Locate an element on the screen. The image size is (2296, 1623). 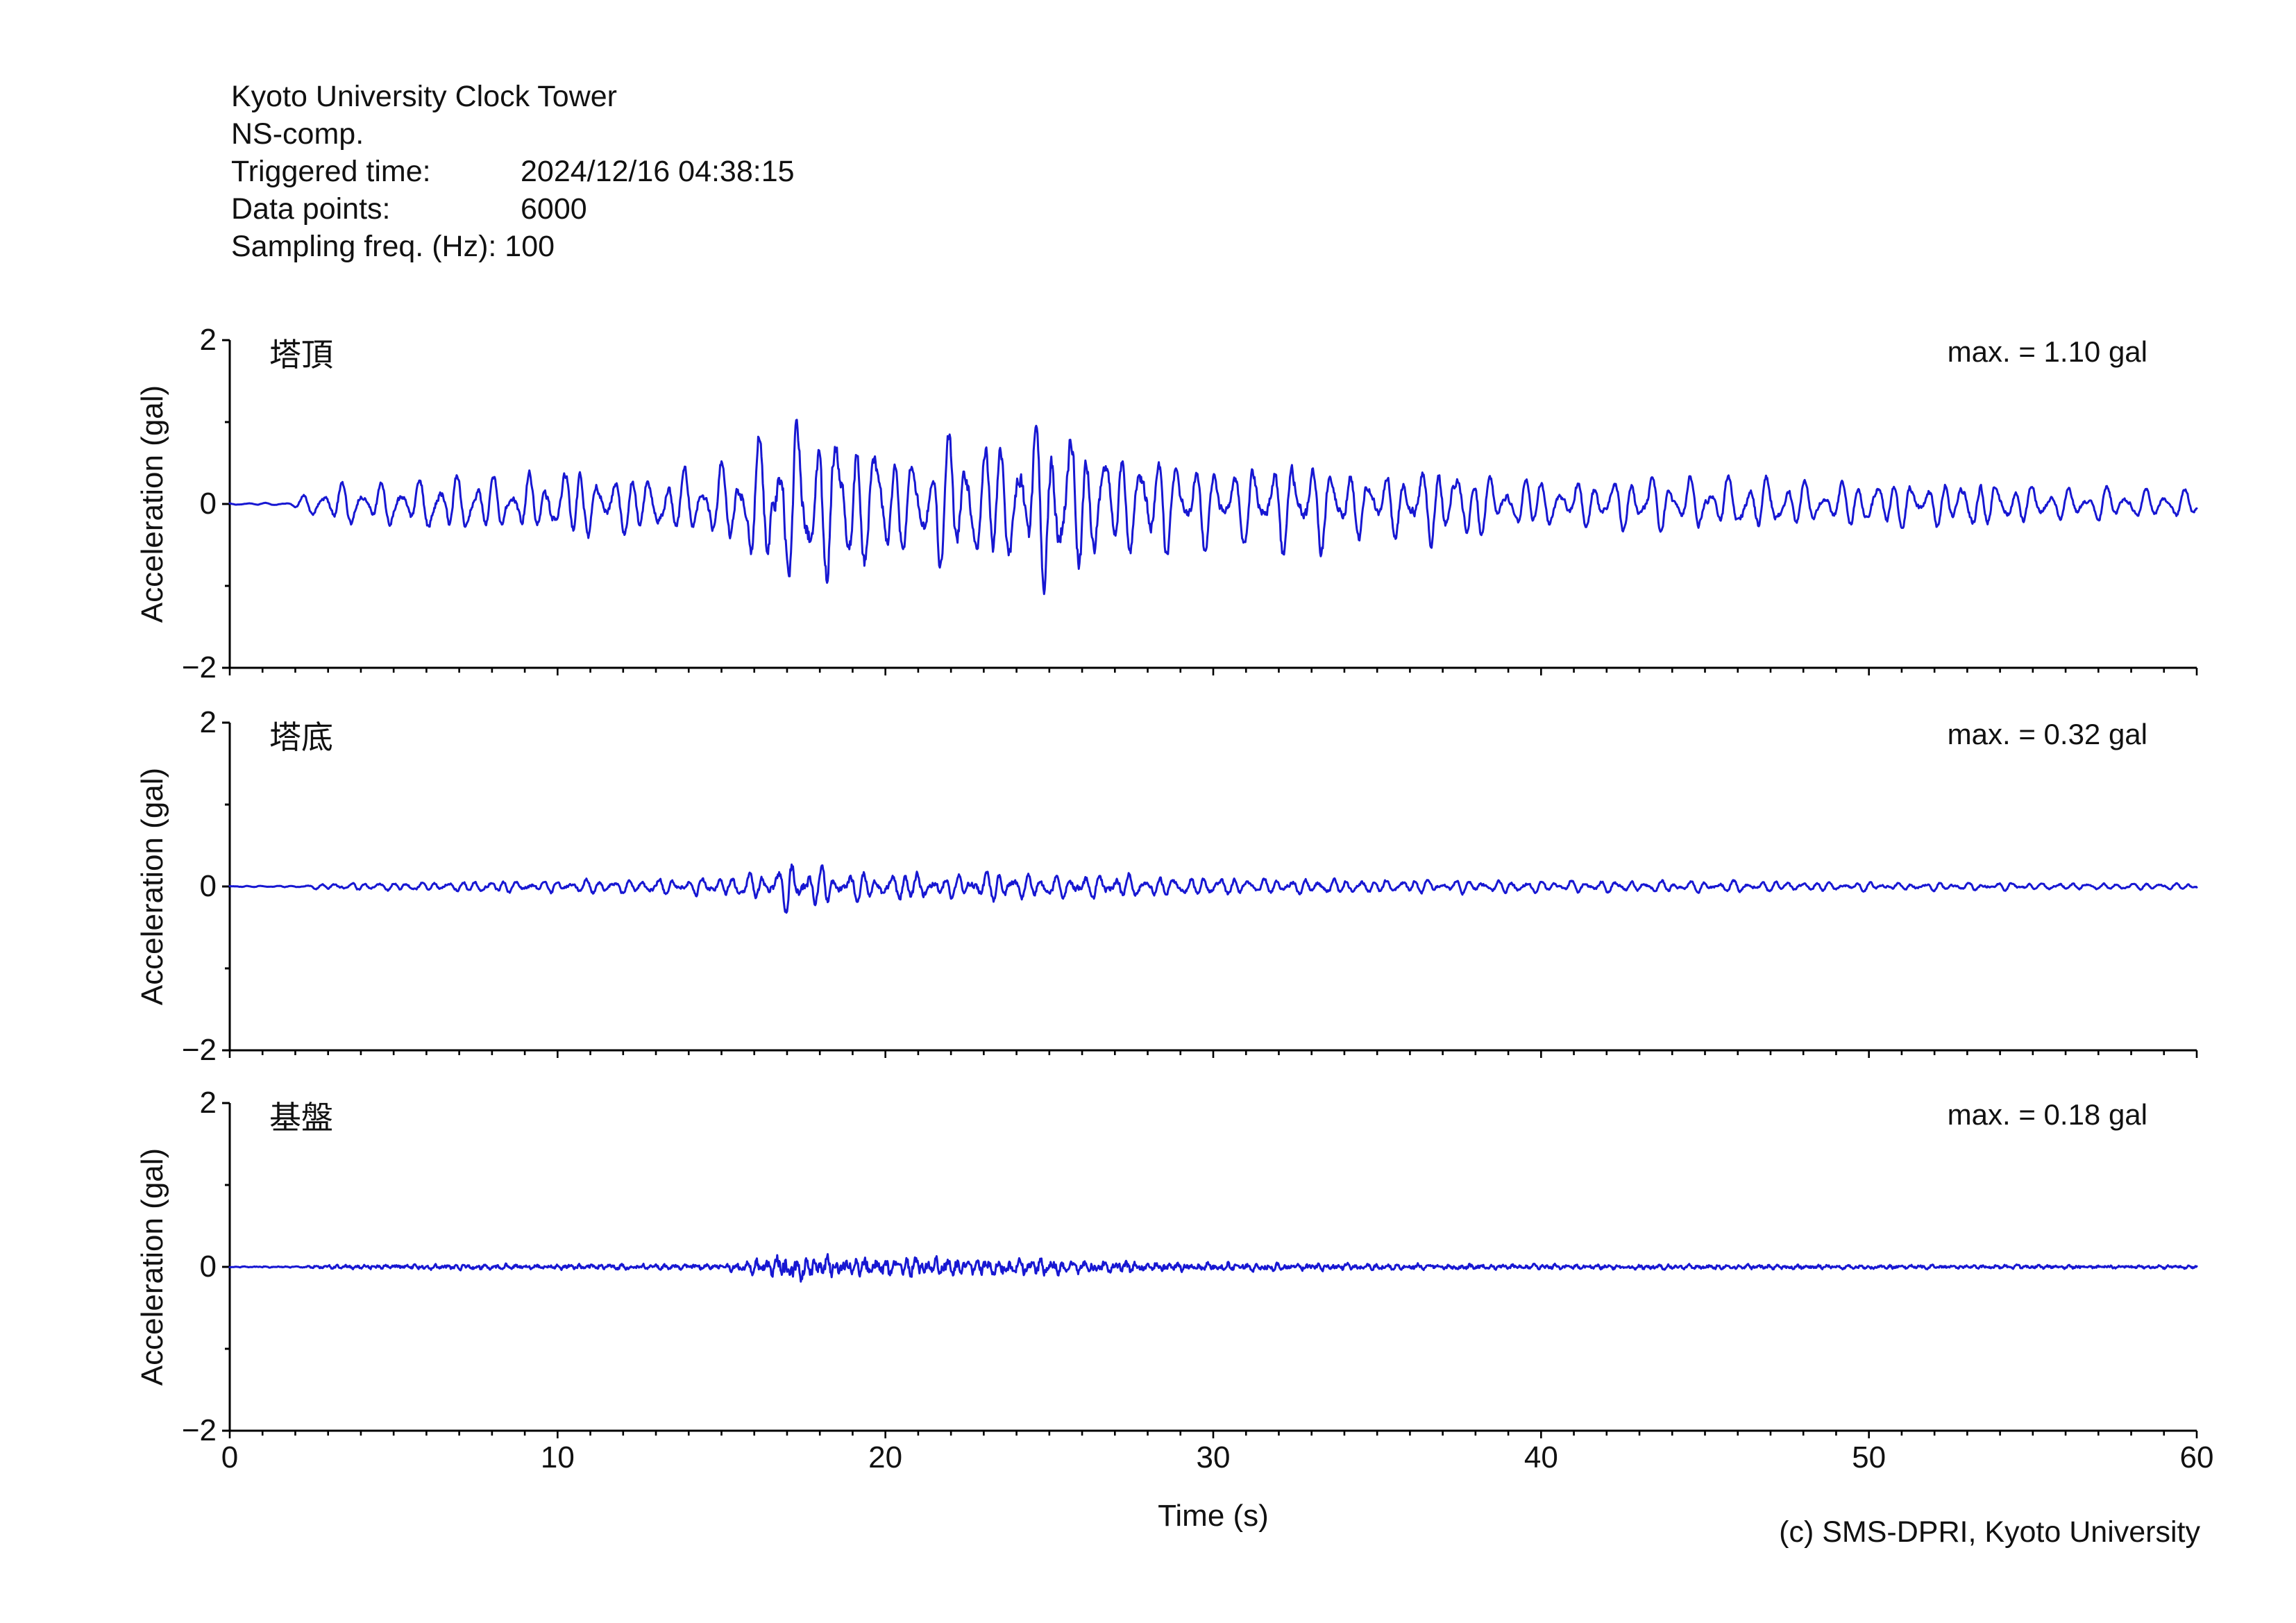
panel-title-bedrock: 基盤 is located at coordinates (301, 1118).